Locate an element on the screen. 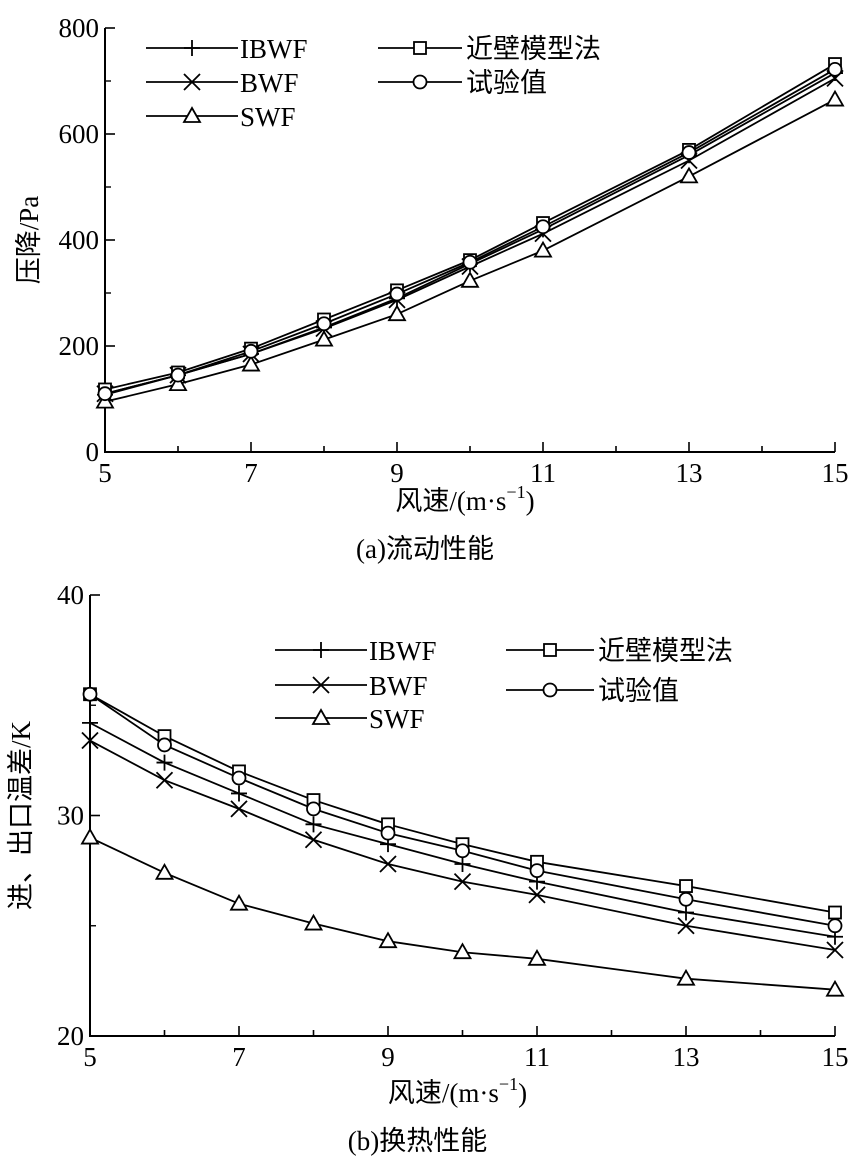 The image size is (850, 1167). chart1-legend-circle-marker is located at coordinates (420, 82).